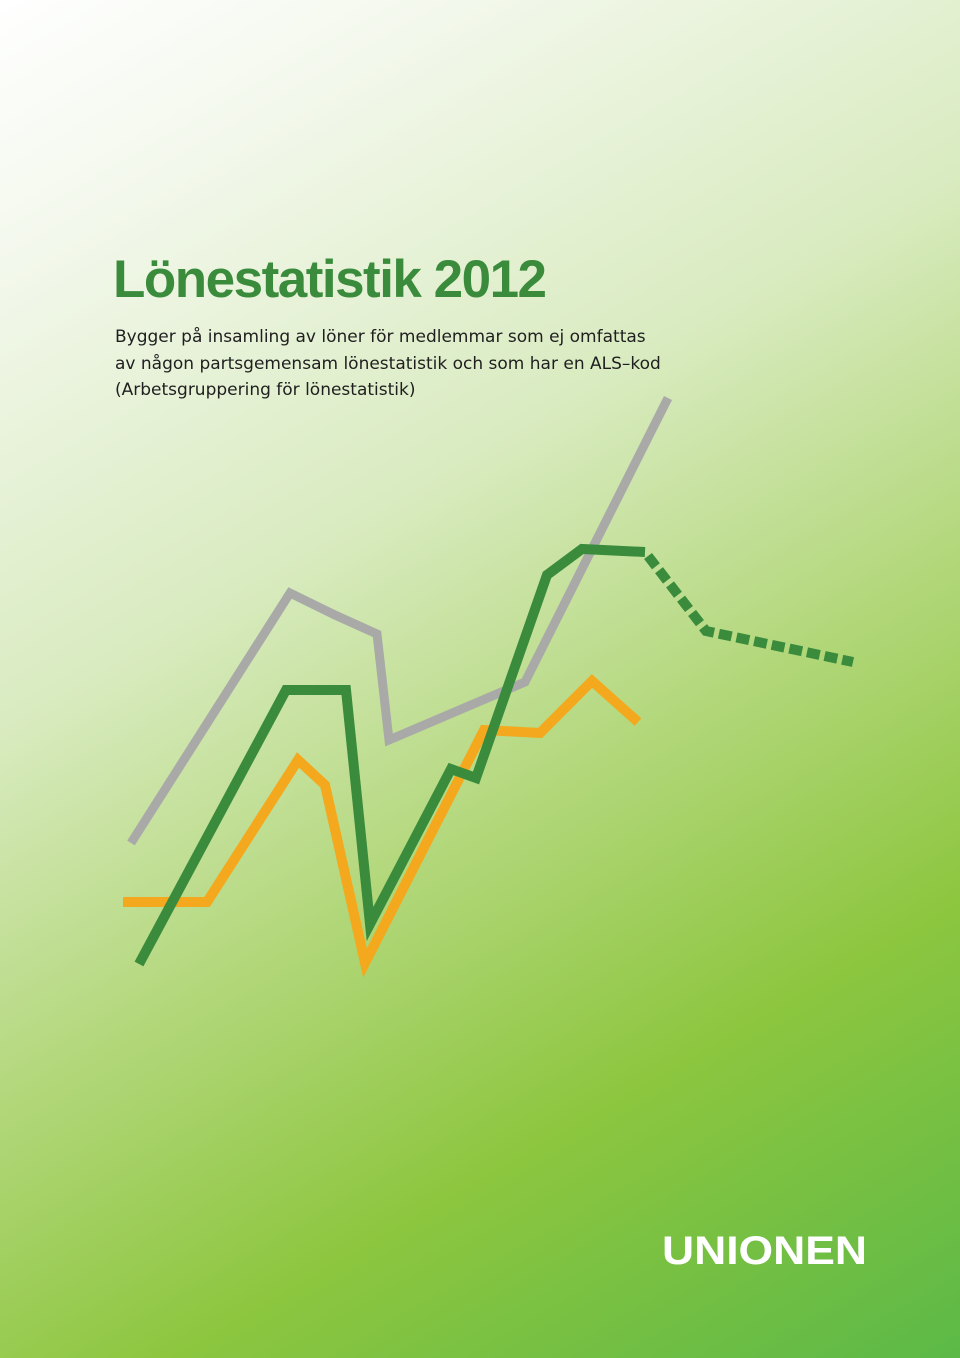 This screenshot has height=1358, width=960. Describe the element at coordinates (382, 826) in the screenshot. I see `decor-line-orange` at that location.